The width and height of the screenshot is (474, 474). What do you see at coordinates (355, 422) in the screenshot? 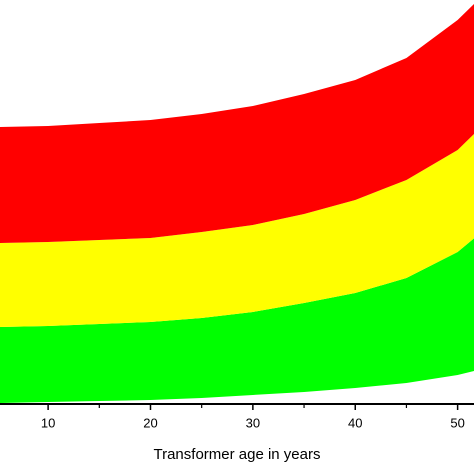
I see `x-tick-label: 40` at bounding box center [355, 422].